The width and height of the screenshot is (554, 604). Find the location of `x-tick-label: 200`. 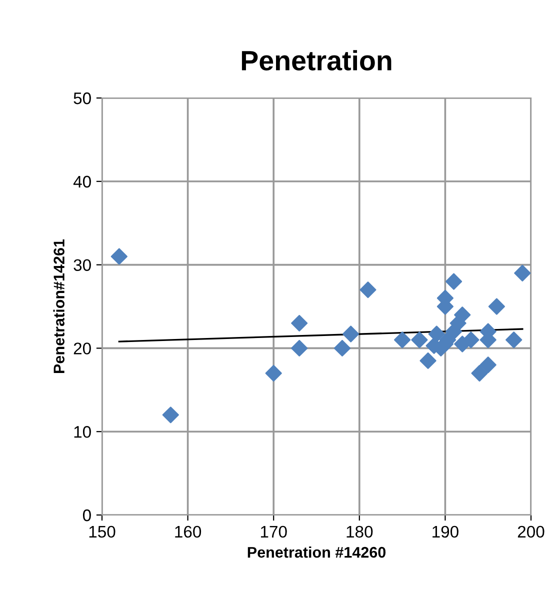

x-tick-label: 200 is located at coordinates (531, 532).